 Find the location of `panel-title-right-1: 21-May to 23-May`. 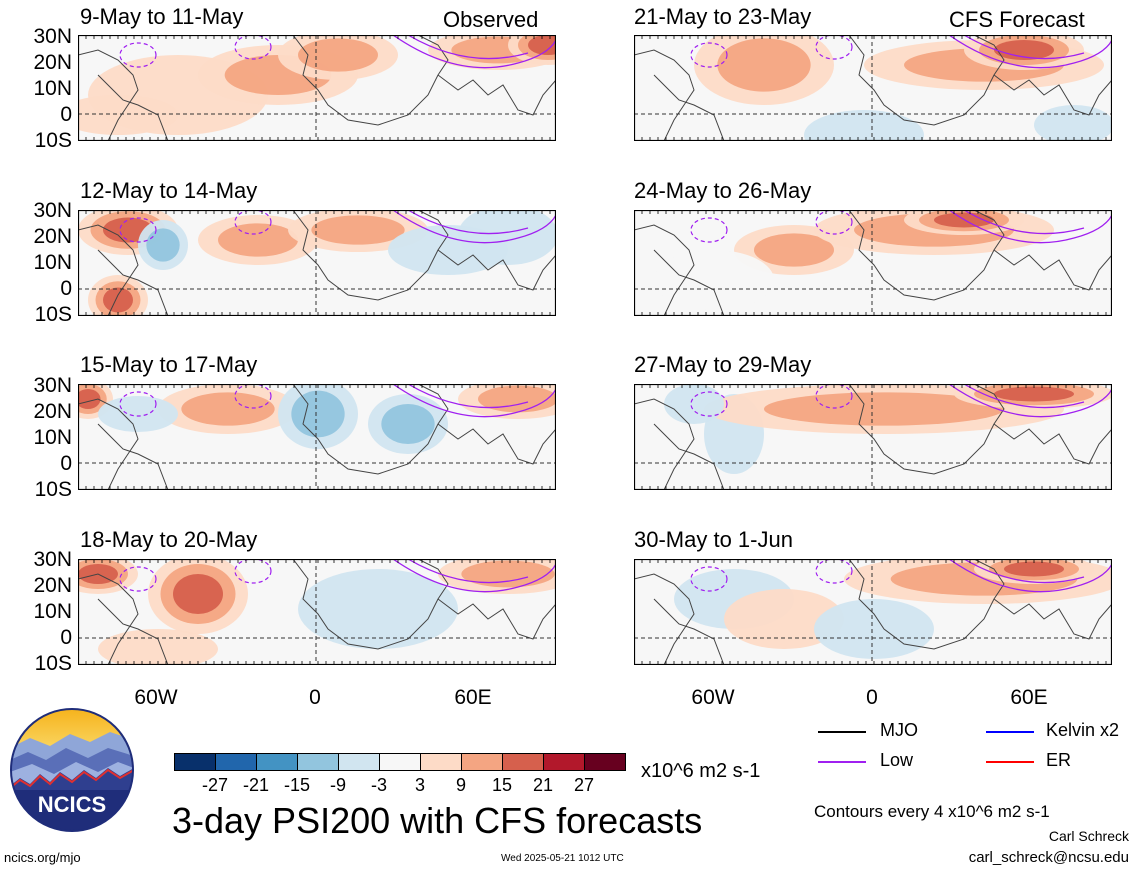

panel-title-right-1: 21-May to 23-May is located at coordinates (723, 16).